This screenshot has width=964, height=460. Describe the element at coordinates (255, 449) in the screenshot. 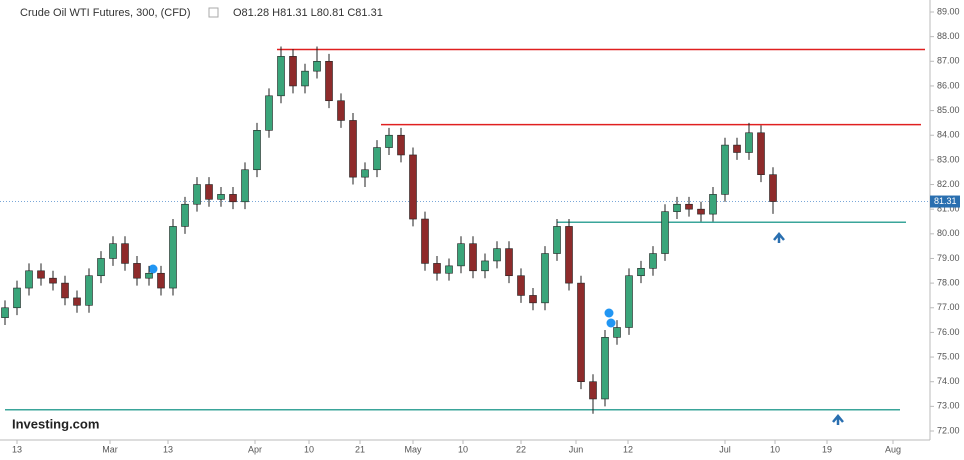

I see `x-tick-label: Apr` at that location.